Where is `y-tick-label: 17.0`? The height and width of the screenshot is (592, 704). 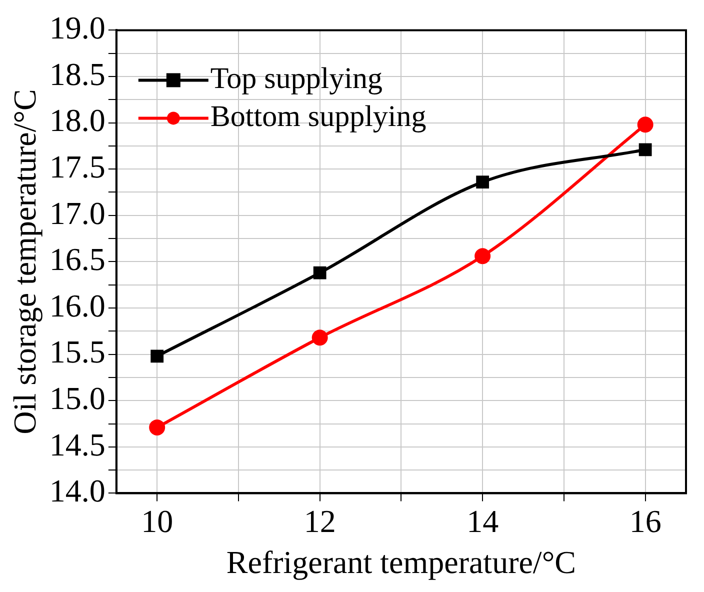
y-tick-label: 17.0 is located at coordinates (77, 212).